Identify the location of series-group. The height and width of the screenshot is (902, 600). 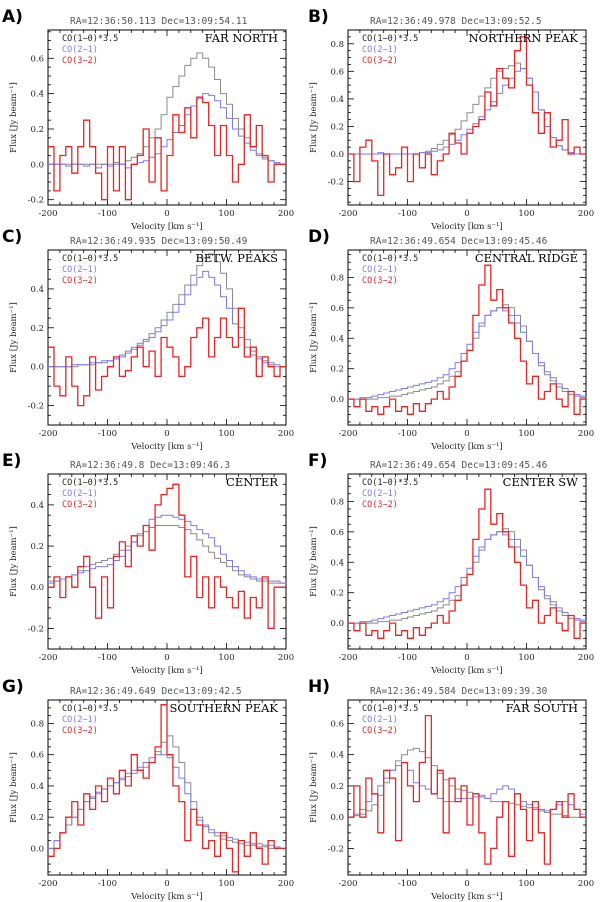
(167, 788).